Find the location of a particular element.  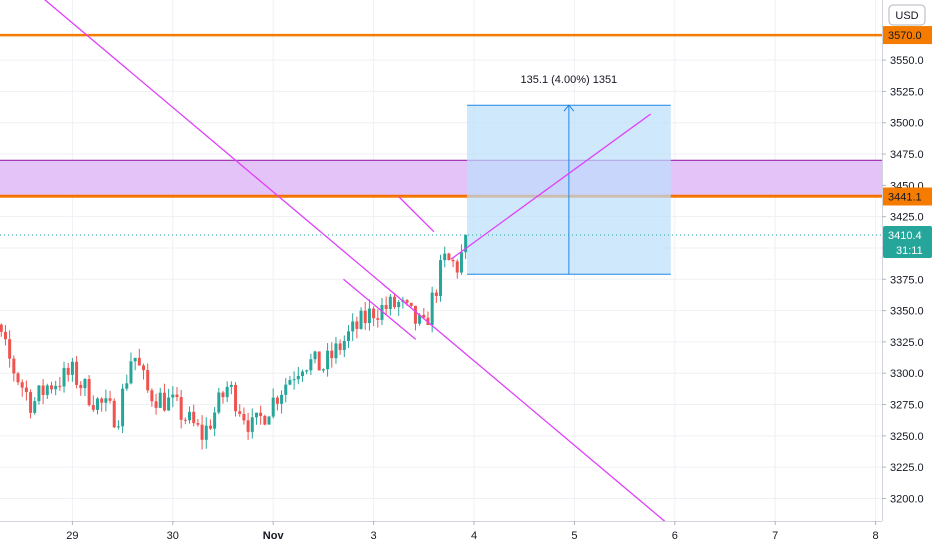

last-price-label: 3410.4 is located at coordinates (905, 236).